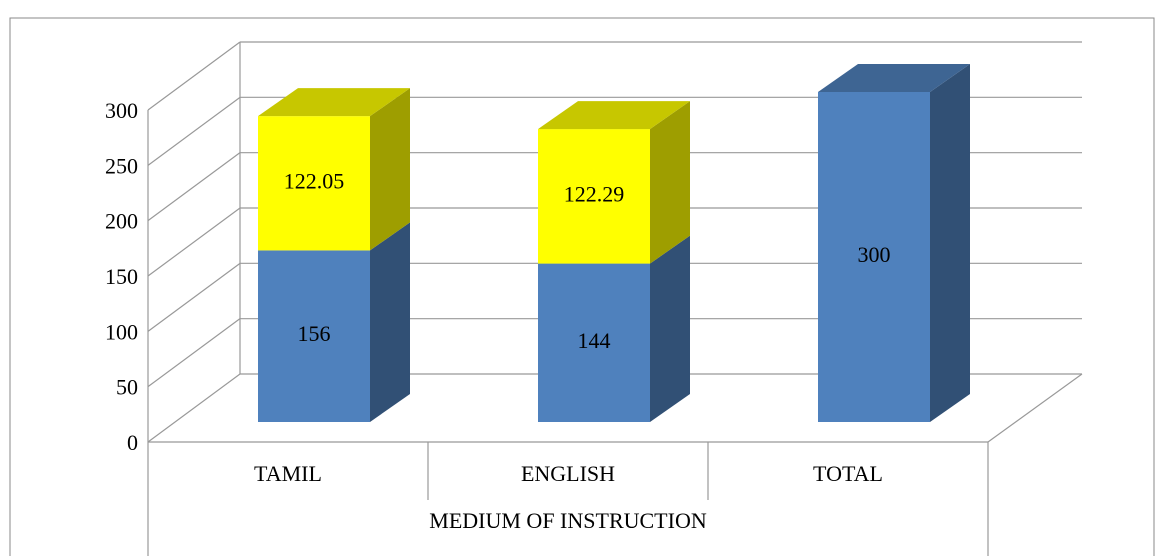  I want to click on data-label: 300, so click(874, 254).